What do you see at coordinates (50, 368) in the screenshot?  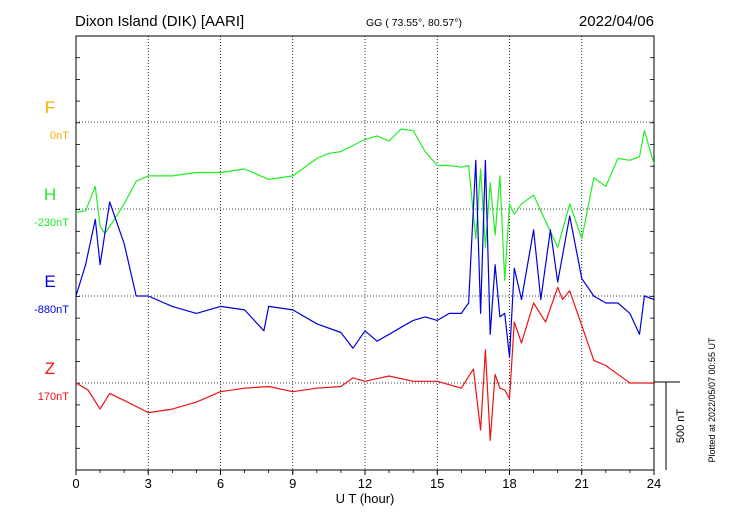 I see `series-name-z: Z` at bounding box center [50, 368].